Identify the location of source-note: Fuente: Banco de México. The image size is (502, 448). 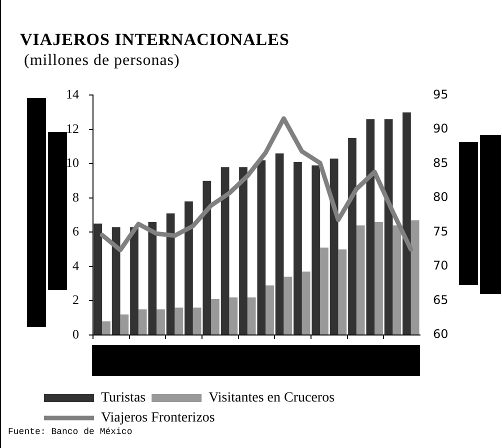
(70, 432).